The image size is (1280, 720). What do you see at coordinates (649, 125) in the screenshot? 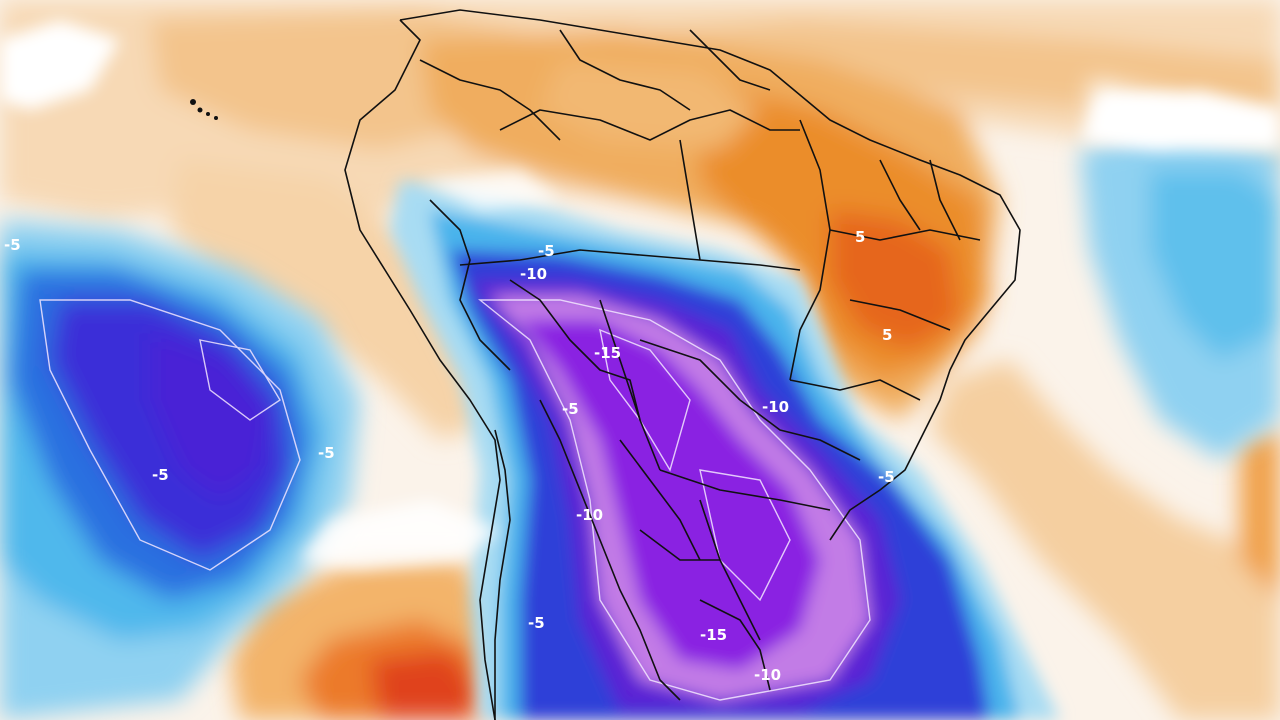
I see `brazil-border-north` at bounding box center [649, 125].